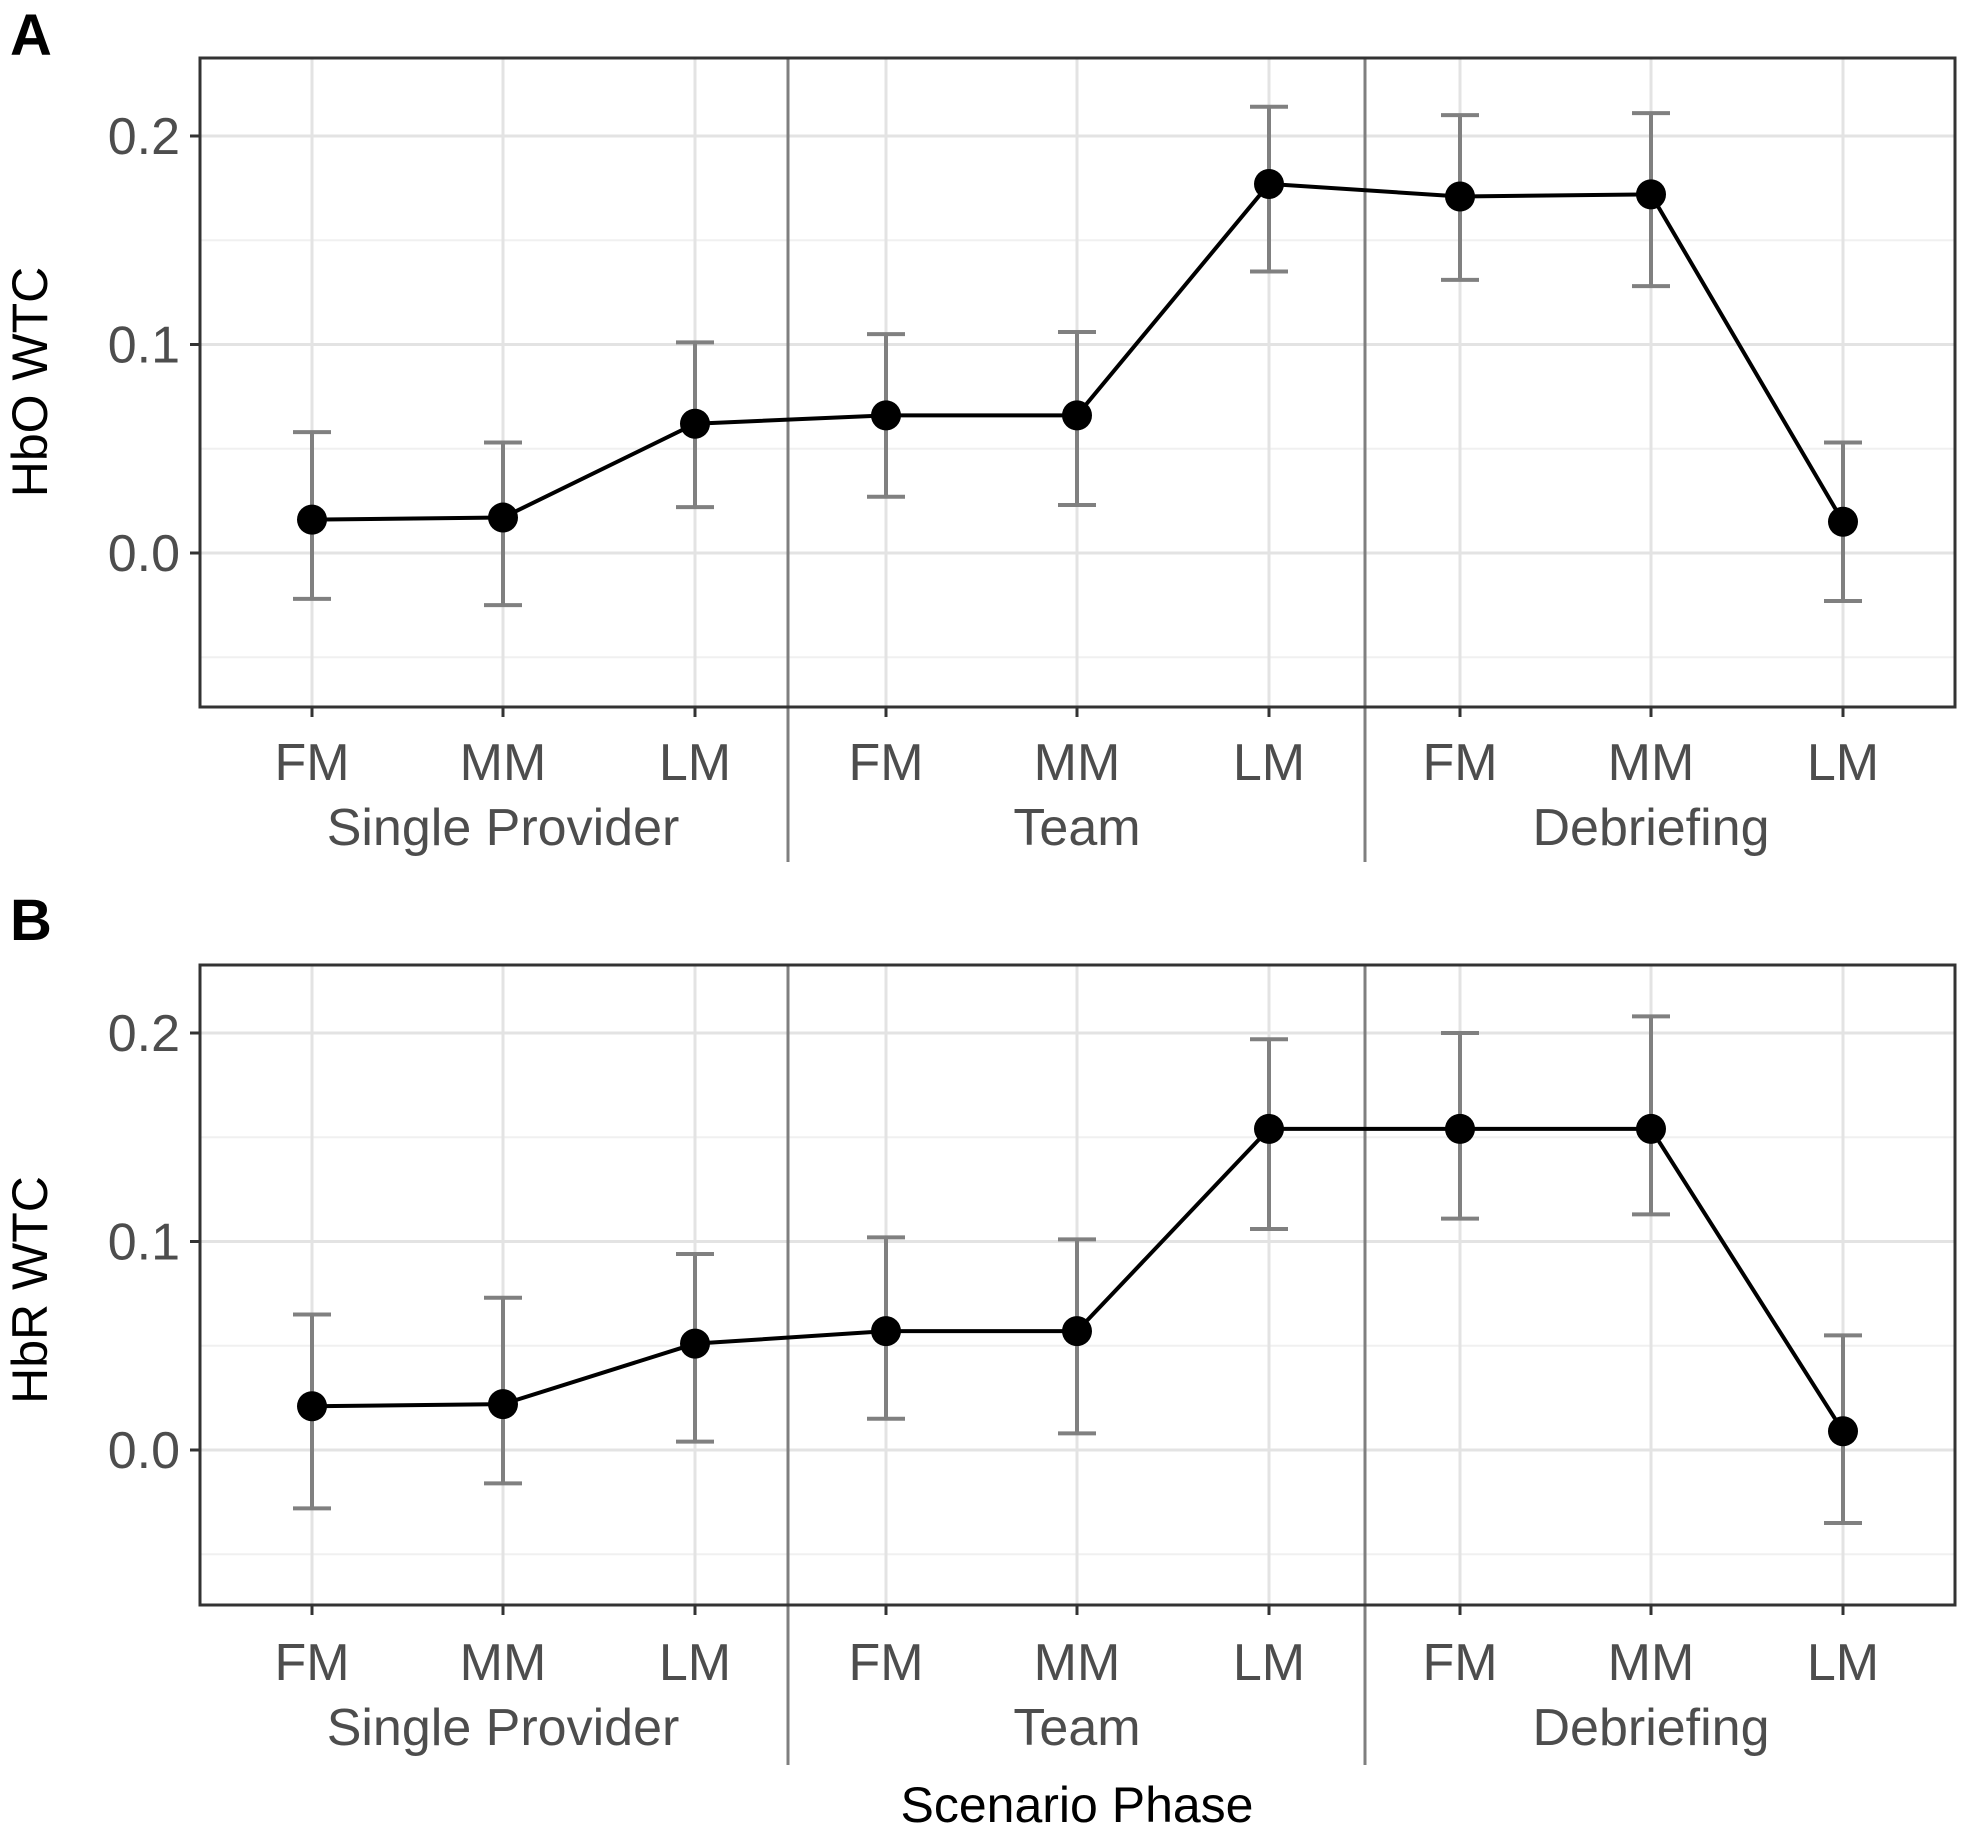 The width and height of the screenshot is (1961, 1831). What do you see at coordinates (31, 920) in the screenshot?
I see `panel-label: B` at bounding box center [31, 920].